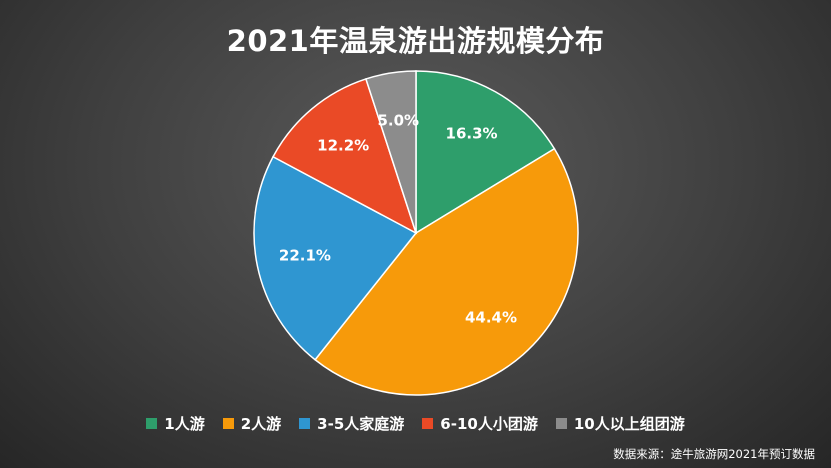 The image size is (831, 468). Describe the element at coordinates (415, 41) in the screenshot. I see `chart-title: 2021年温泉游出游规模分布` at that location.